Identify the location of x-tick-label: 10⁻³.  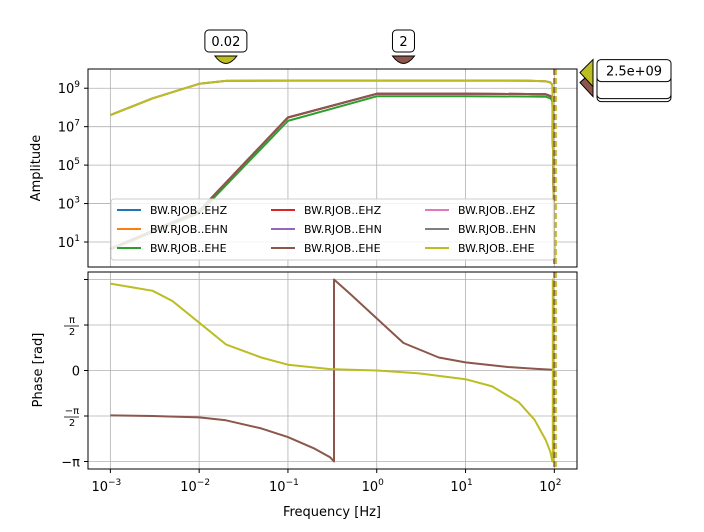
(106, 486).